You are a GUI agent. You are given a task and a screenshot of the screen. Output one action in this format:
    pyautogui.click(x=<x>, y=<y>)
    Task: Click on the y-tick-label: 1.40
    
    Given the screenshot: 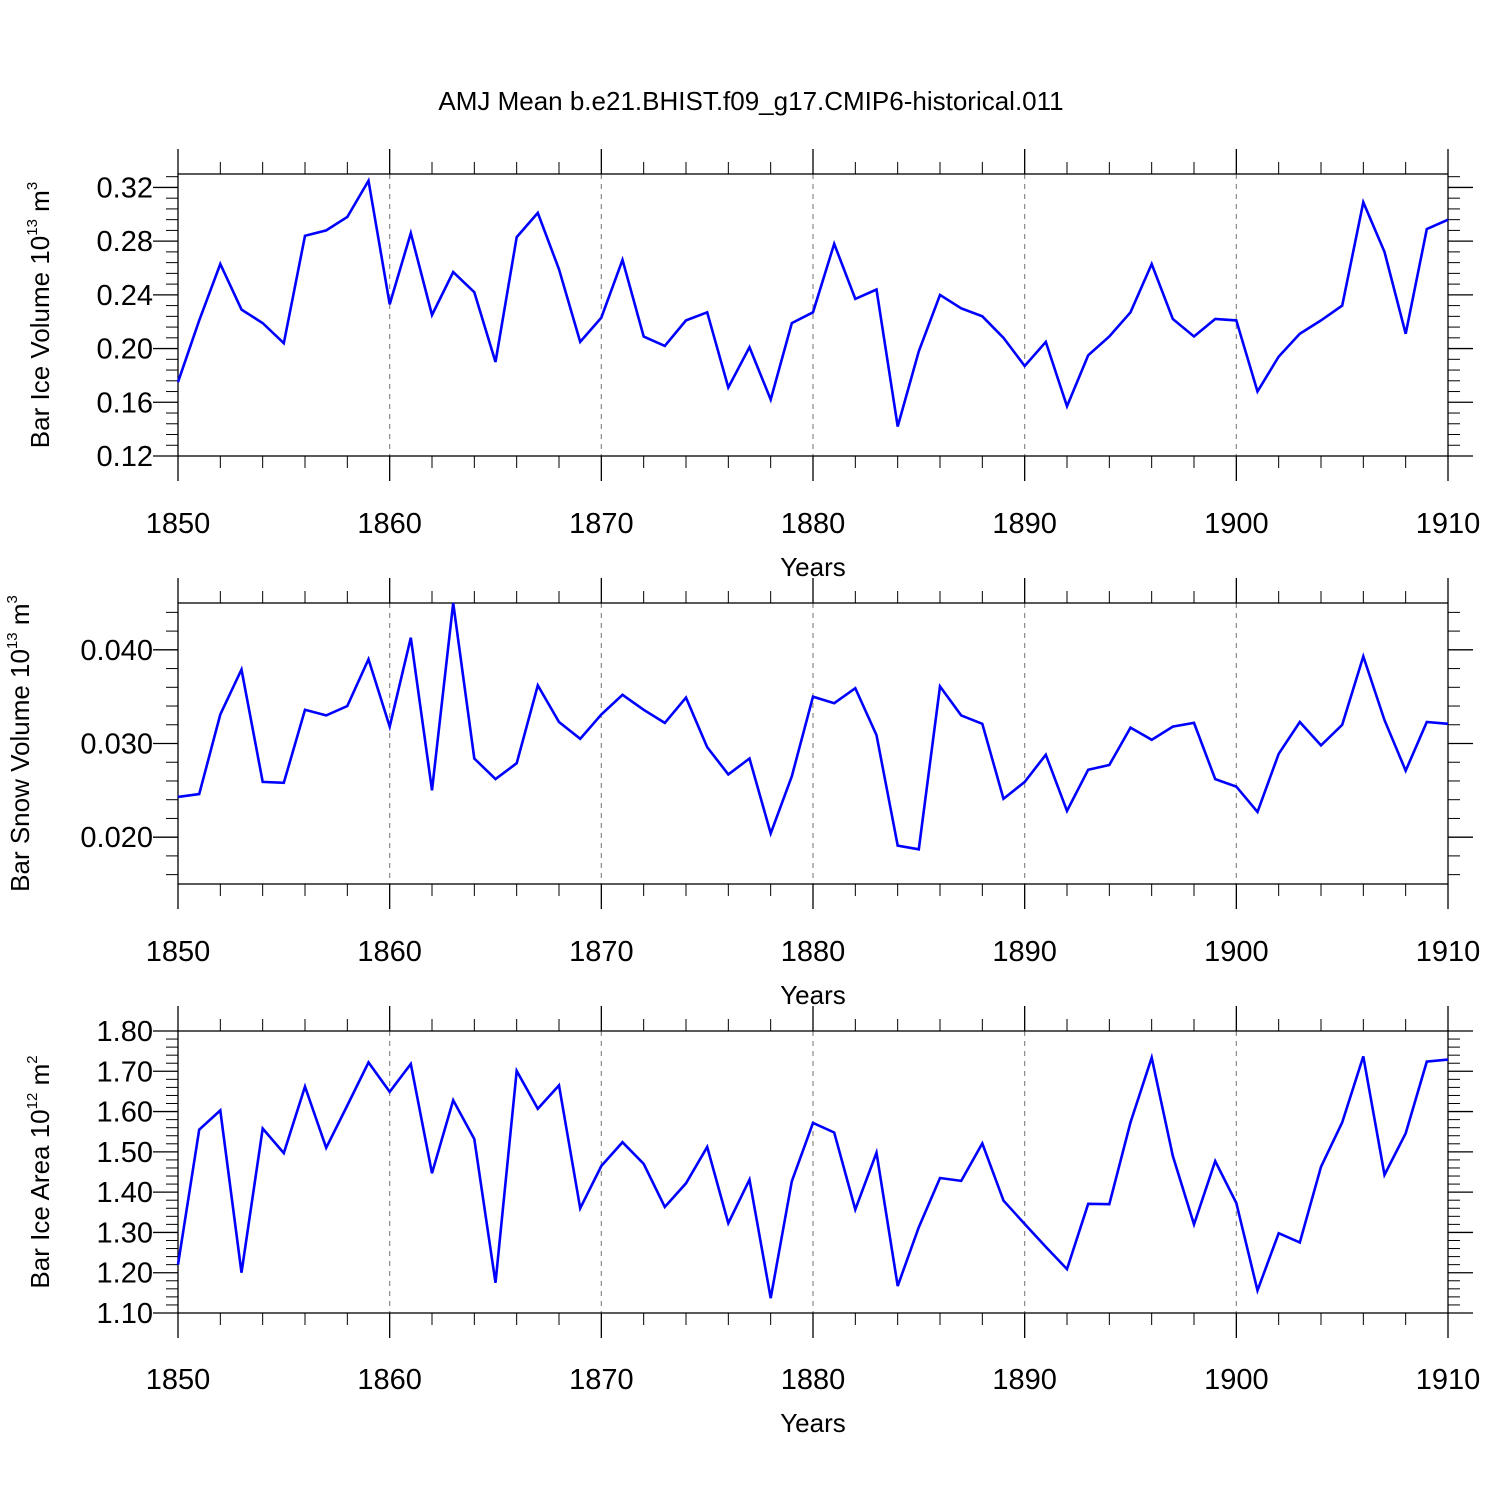 What is the action you would take?
    pyautogui.click(x=125, y=1193)
    